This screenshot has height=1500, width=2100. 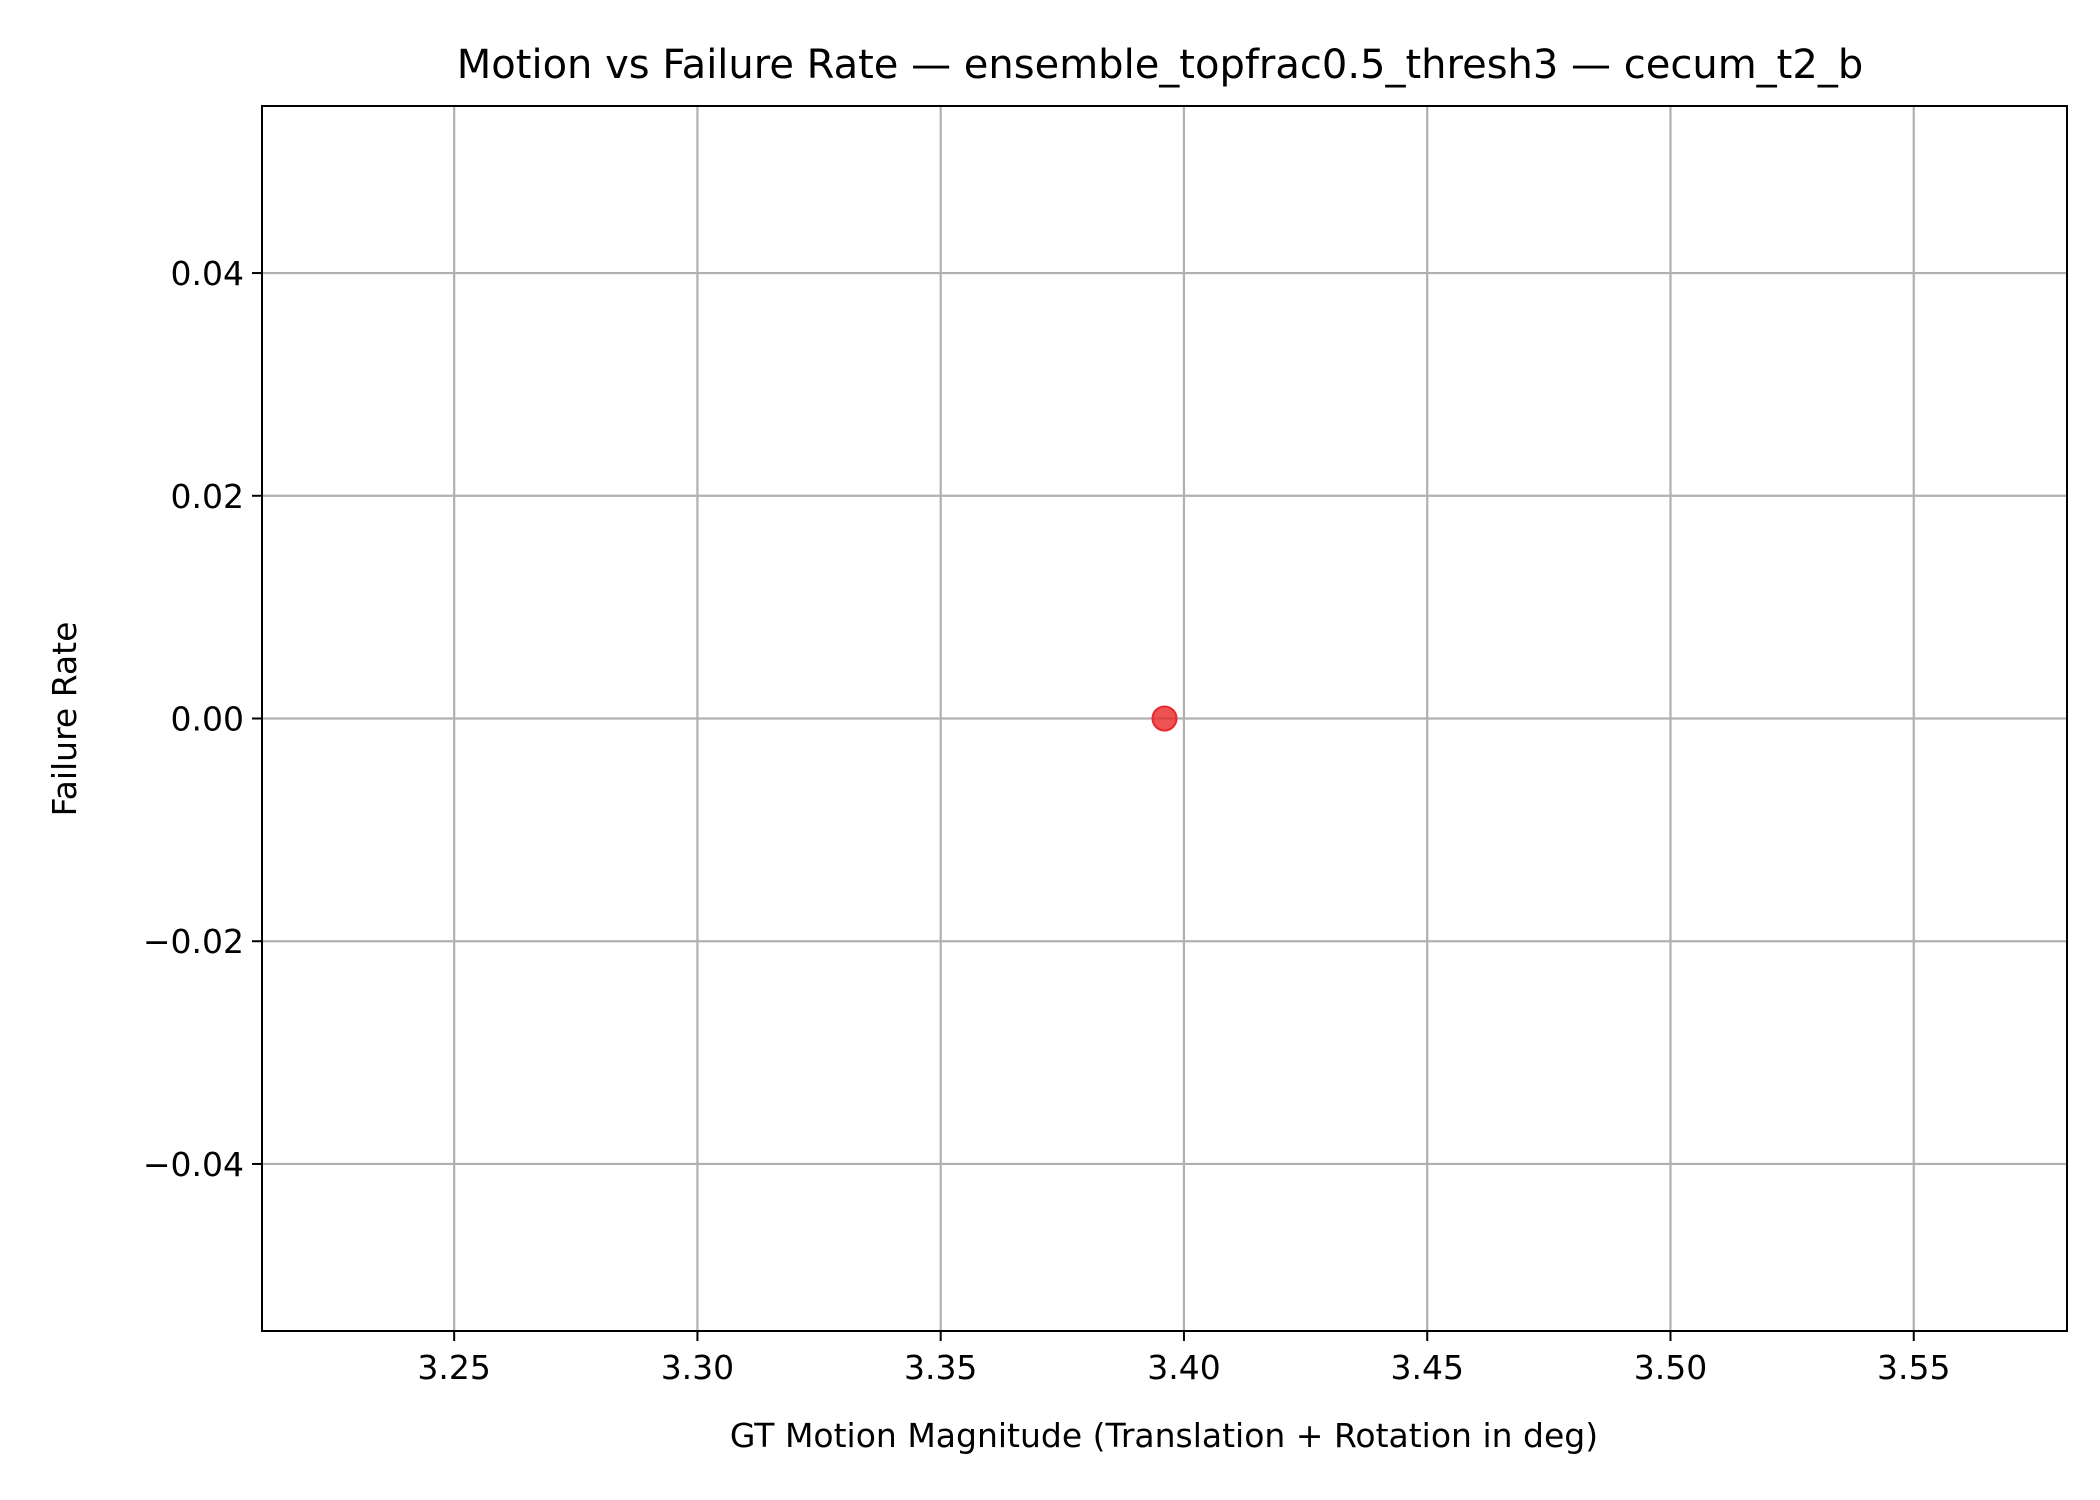 What do you see at coordinates (697, 1367) in the screenshot?
I see `x-tick-label: 3.30` at bounding box center [697, 1367].